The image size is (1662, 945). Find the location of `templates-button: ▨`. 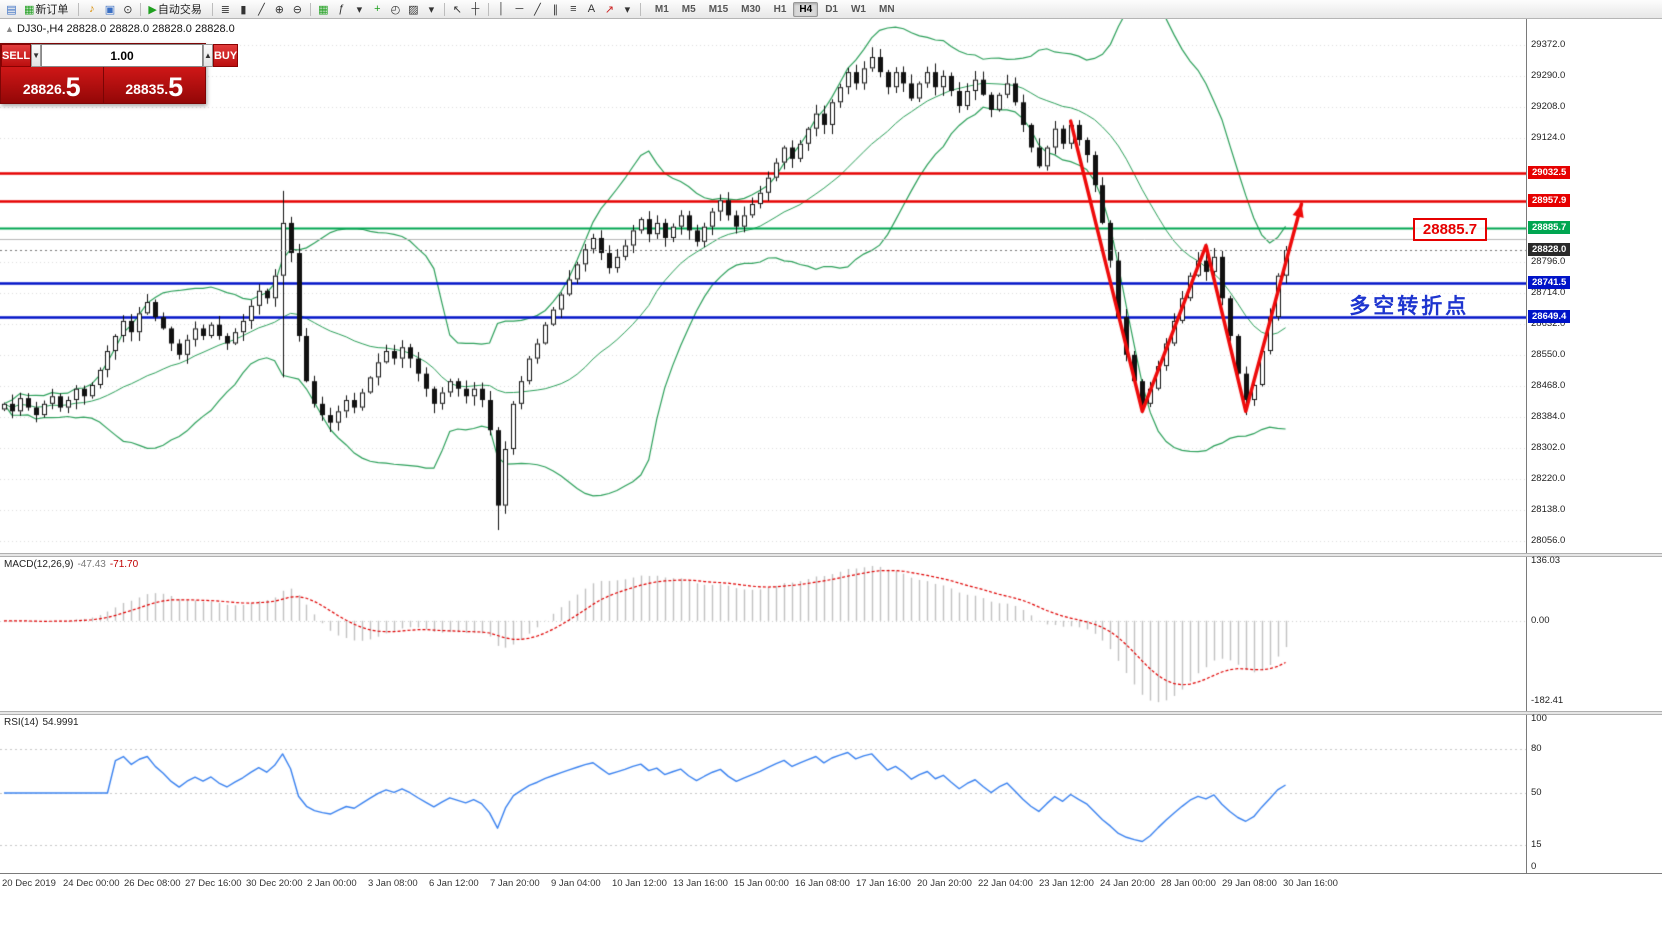

templates-button: ▨ is located at coordinates (413, 9).